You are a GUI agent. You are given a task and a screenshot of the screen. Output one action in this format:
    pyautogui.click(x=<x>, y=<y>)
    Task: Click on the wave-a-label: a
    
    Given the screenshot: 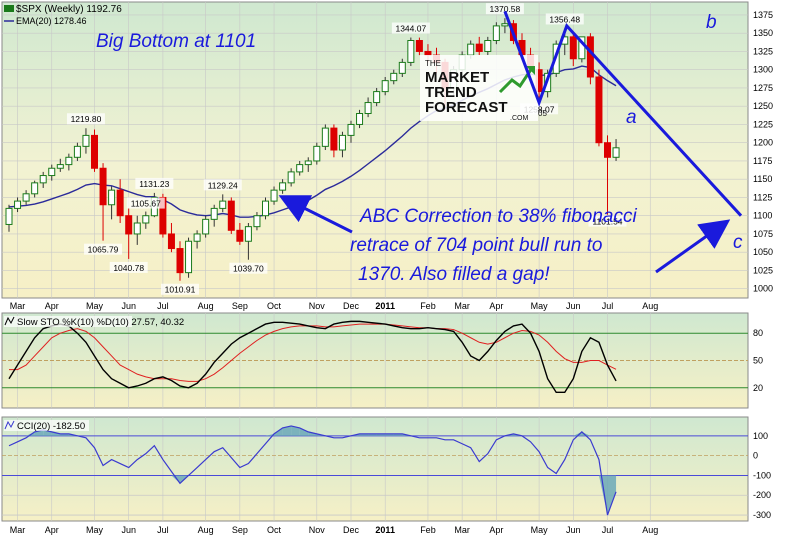 What is the action you would take?
    pyautogui.click(x=631, y=117)
    